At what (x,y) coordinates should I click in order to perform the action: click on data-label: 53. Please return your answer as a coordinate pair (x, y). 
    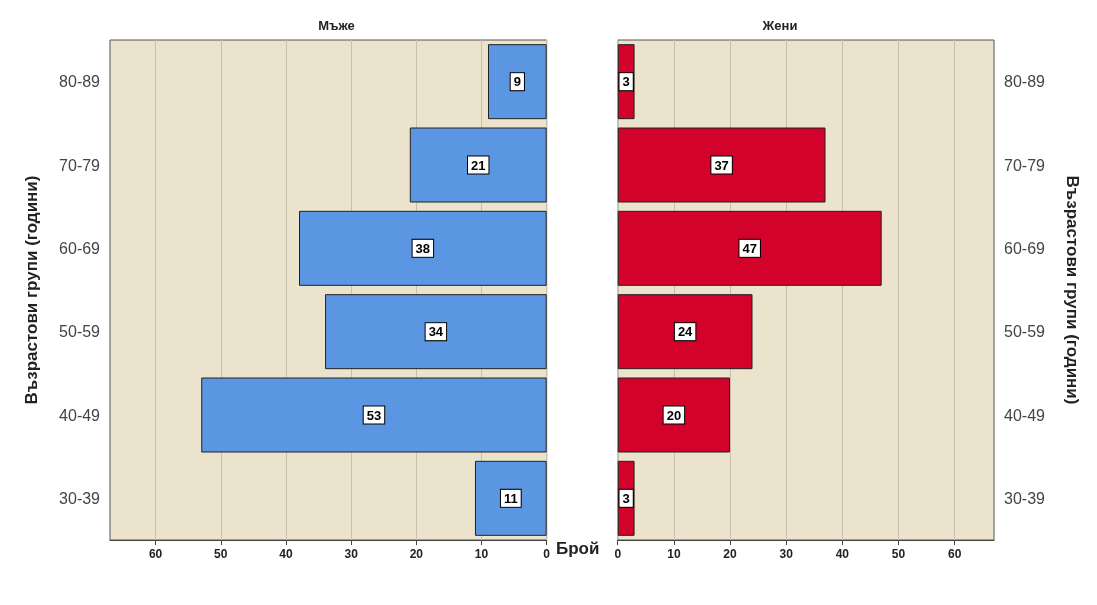
    Looking at the image, I should click on (374, 415).